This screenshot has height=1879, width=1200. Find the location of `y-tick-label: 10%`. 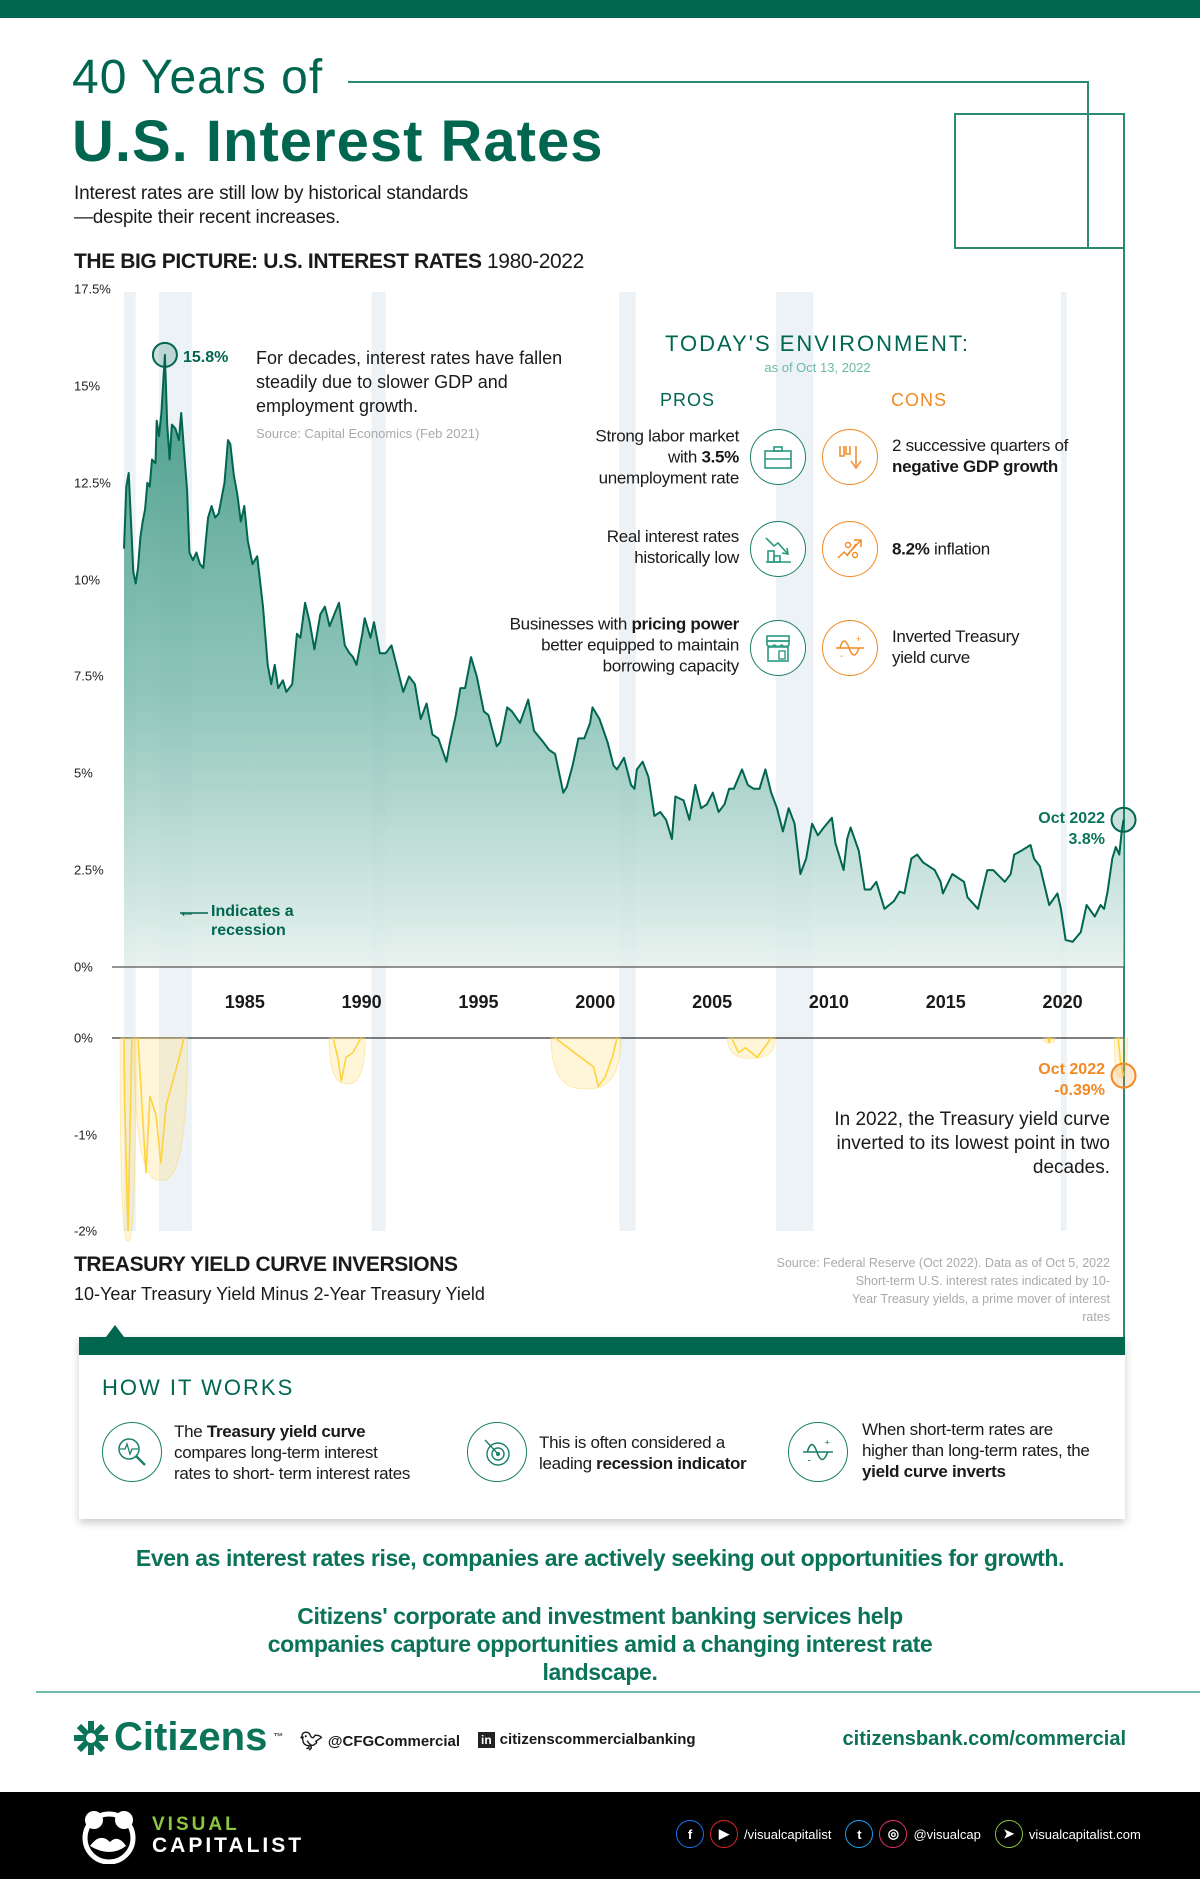

y-tick-label: 10% is located at coordinates (87, 580).